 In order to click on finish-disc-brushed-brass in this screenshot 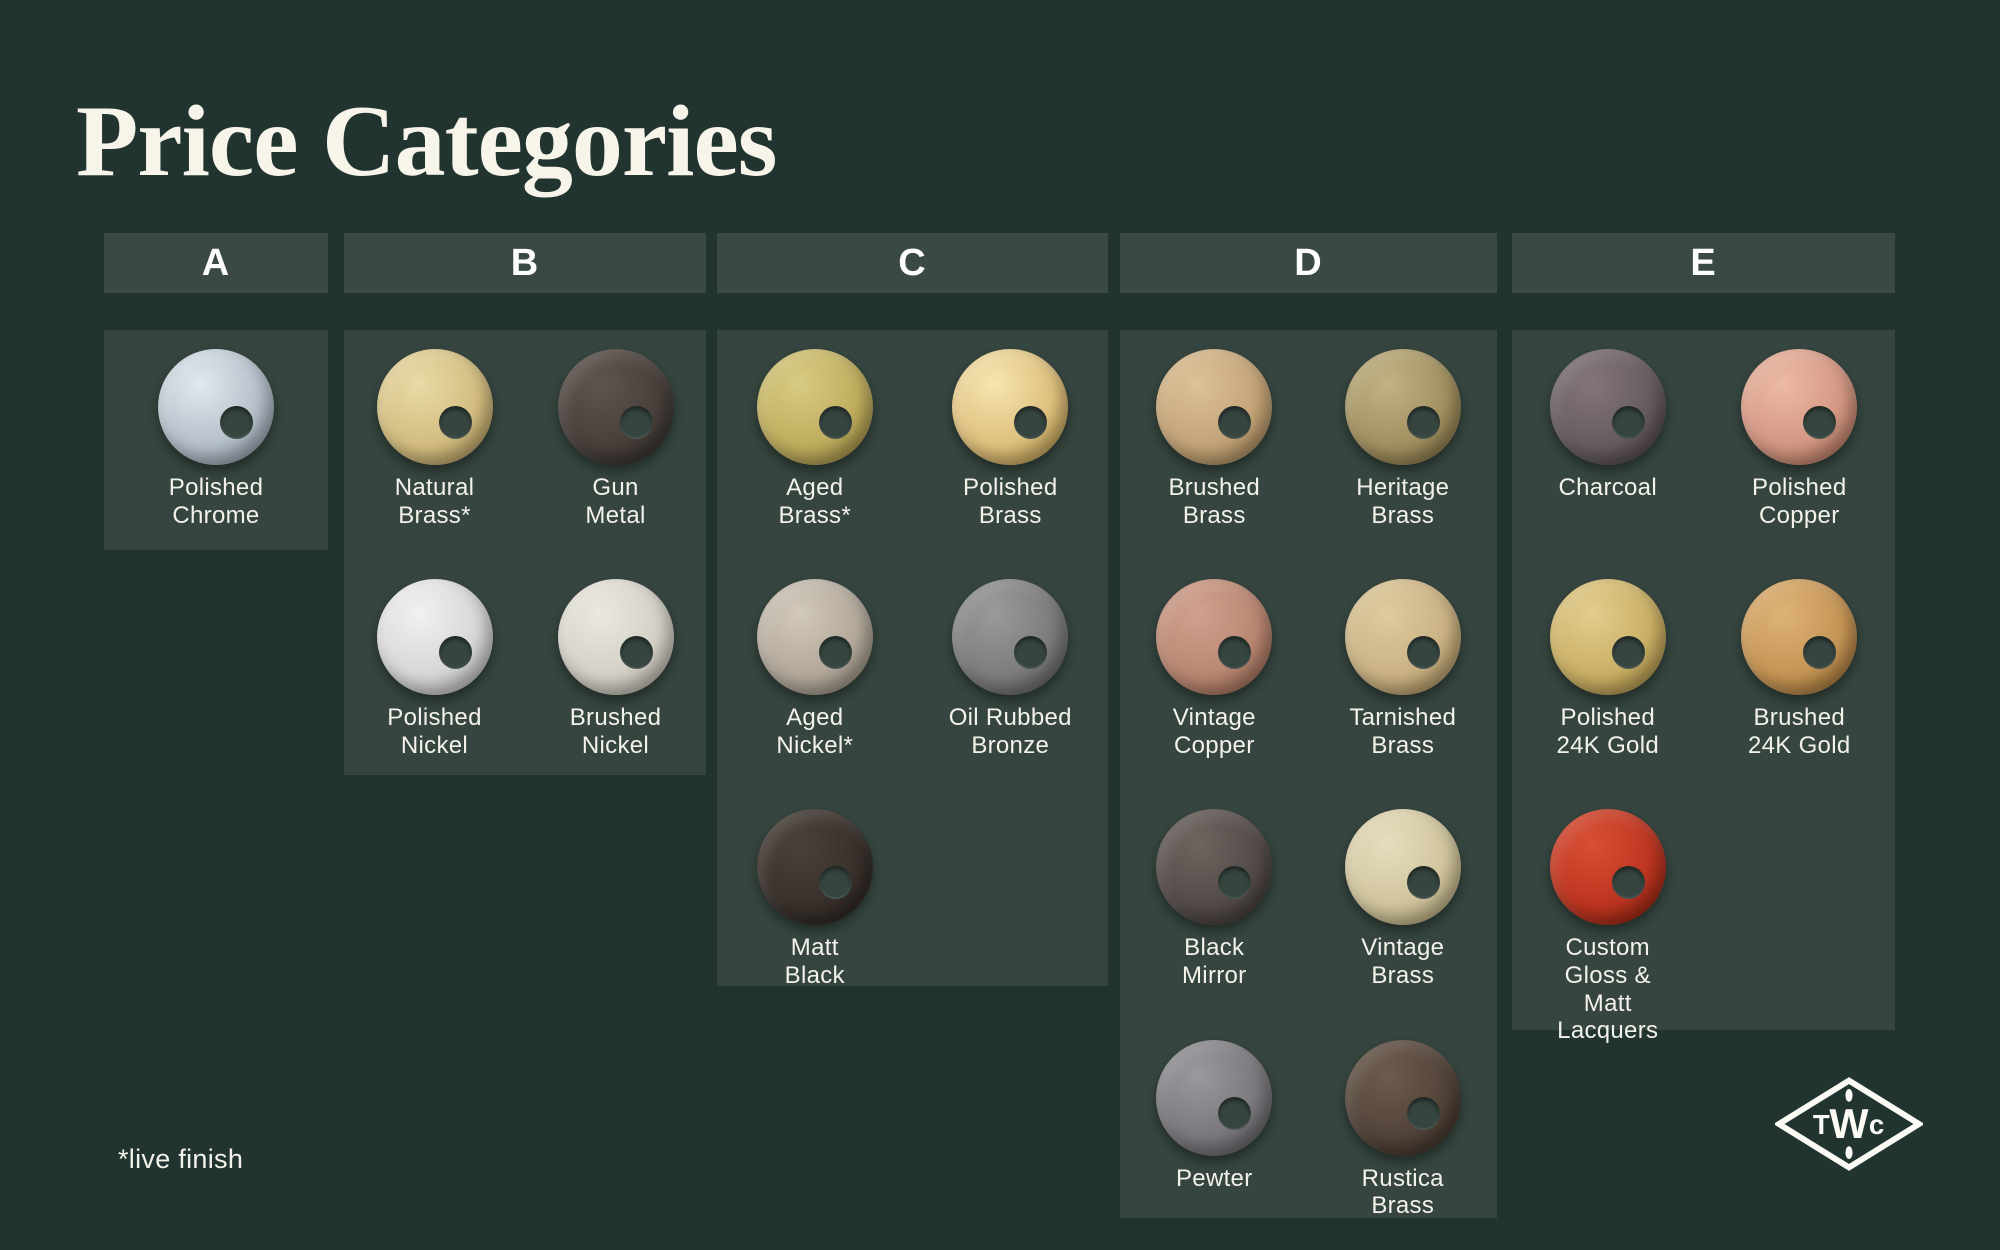, I will do `click(1214, 407)`.